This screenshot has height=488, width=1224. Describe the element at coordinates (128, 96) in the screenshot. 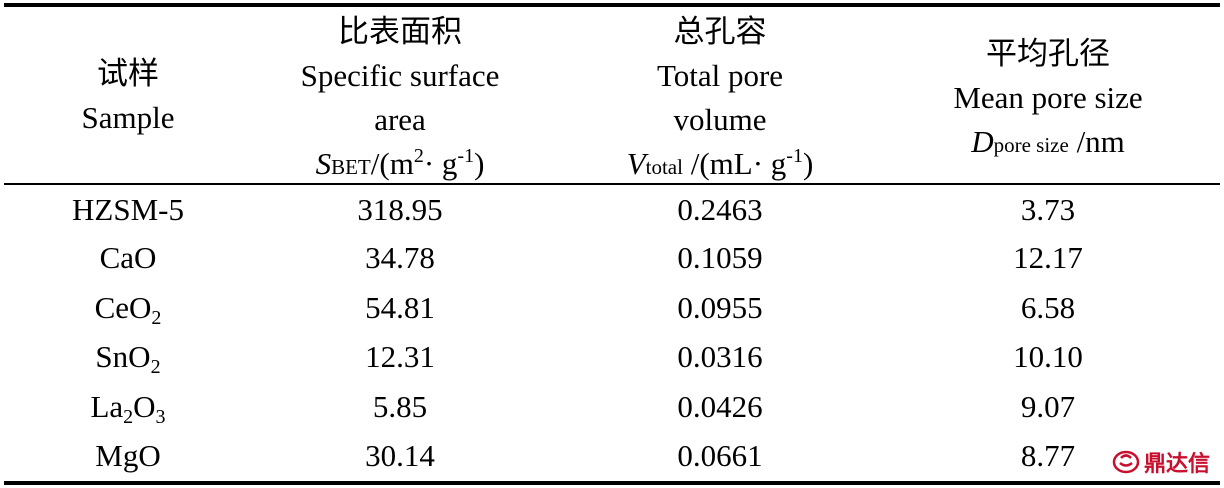

I see `header-sample: 试样 Sample` at that location.